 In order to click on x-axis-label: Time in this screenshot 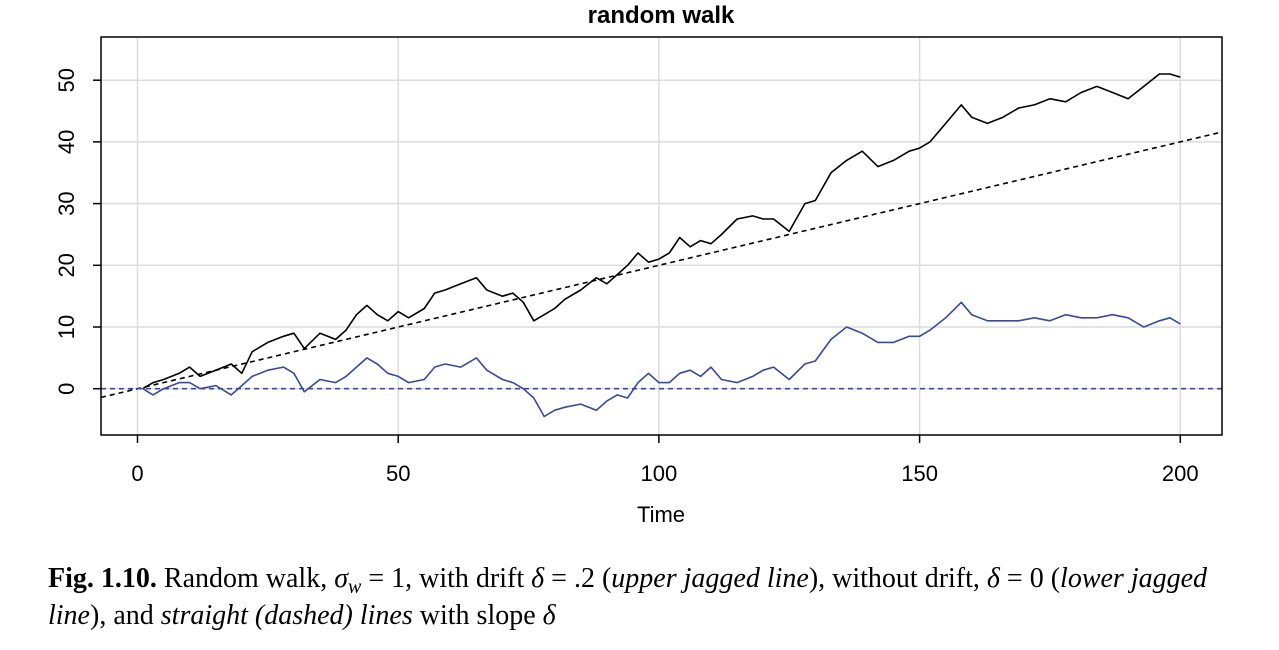, I will do `click(661, 514)`.